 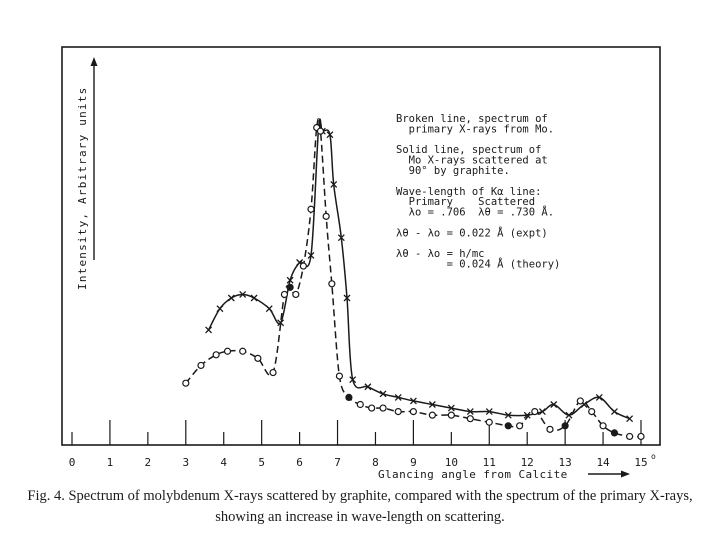 I want to click on x-tick-label: 5, so click(x=261, y=462).